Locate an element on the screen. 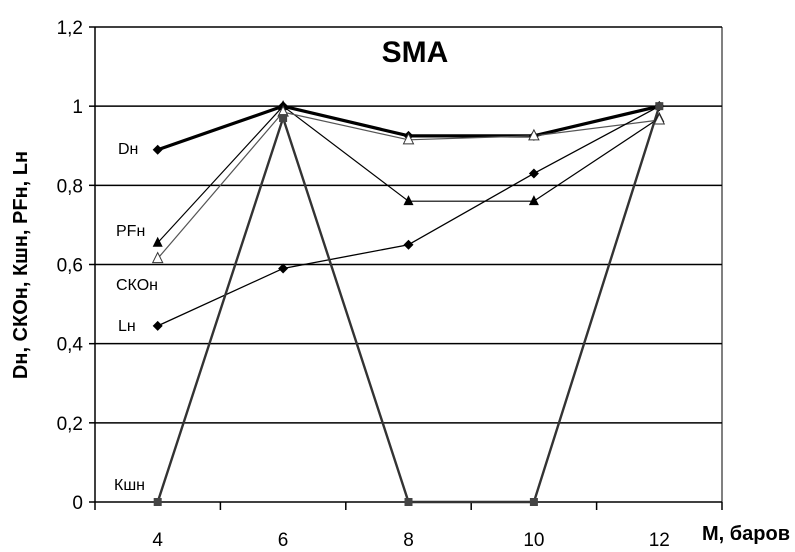 The height and width of the screenshot is (552, 795). y-tick-label-1: 0,2 is located at coordinates (70, 424).